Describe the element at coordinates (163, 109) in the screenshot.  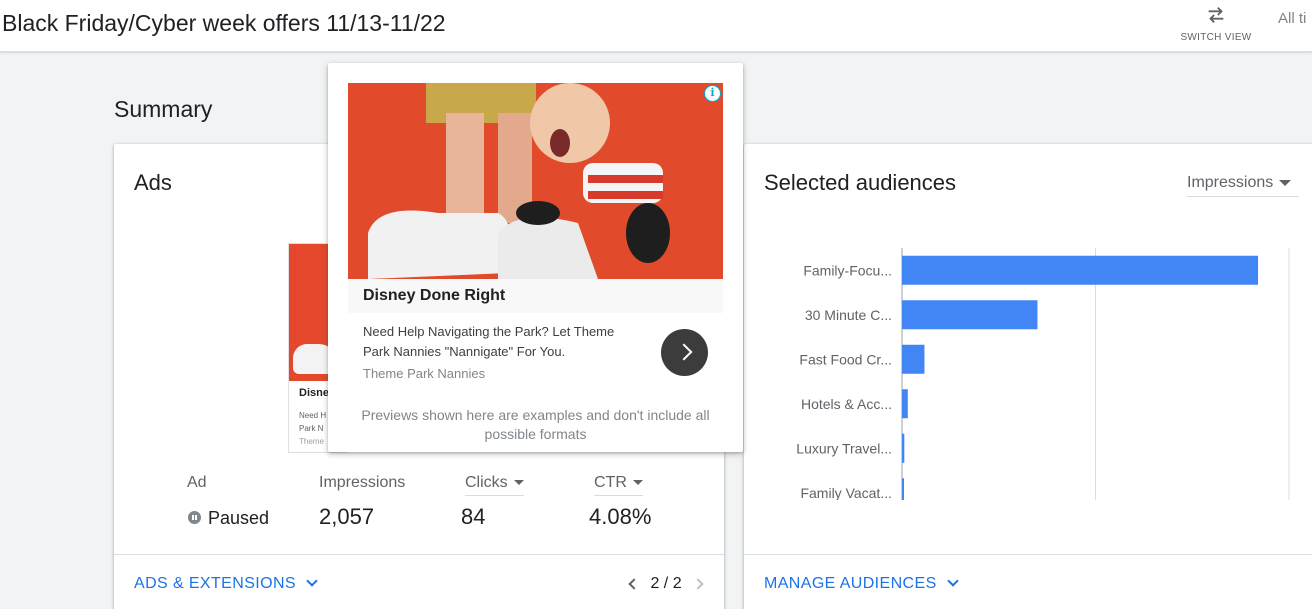
I see `summary-heading: Summary` at that location.